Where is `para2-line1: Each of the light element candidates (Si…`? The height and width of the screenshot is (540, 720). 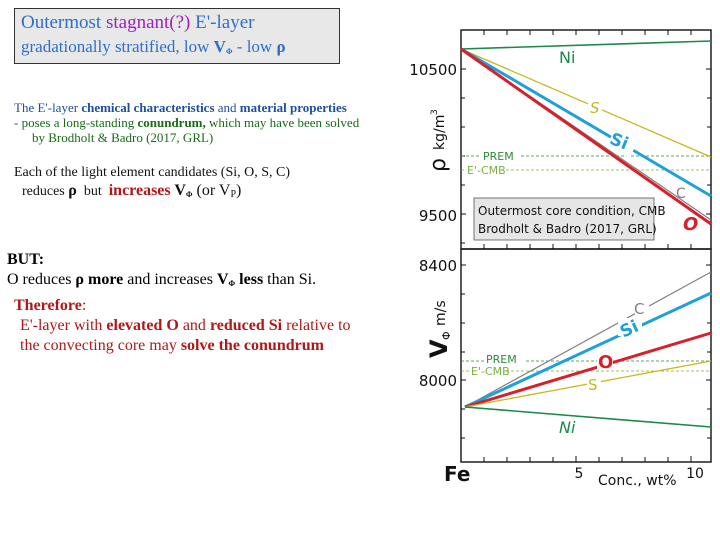
para2-line1: Each of the light element candidates (Si… is located at coordinates (152, 172).